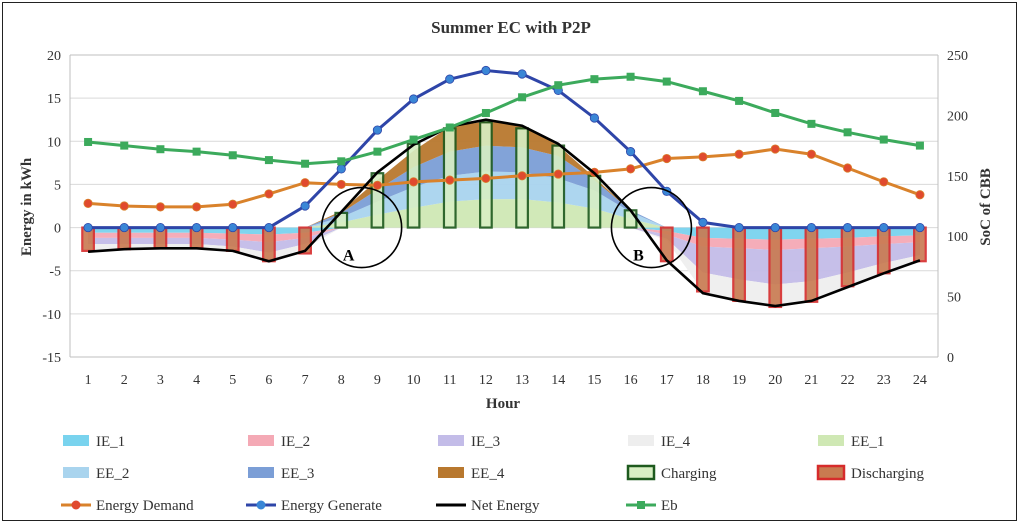 This screenshot has height=525, width=1021. What do you see at coordinates (261, 472) in the screenshot?
I see `legend-ee-3-swatch` at bounding box center [261, 472].